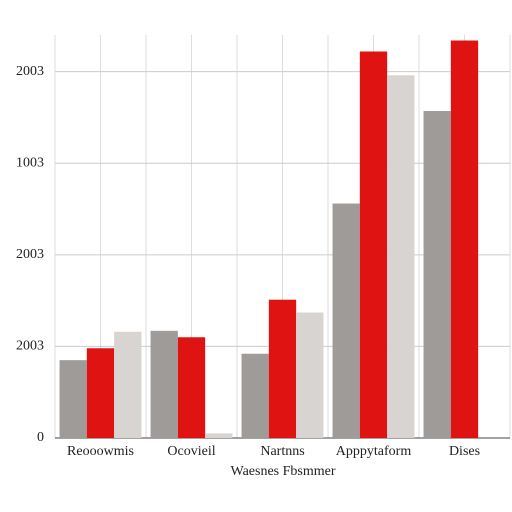  I want to click on x-axis-title: Waesnes Fbsmmer, so click(282, 471).